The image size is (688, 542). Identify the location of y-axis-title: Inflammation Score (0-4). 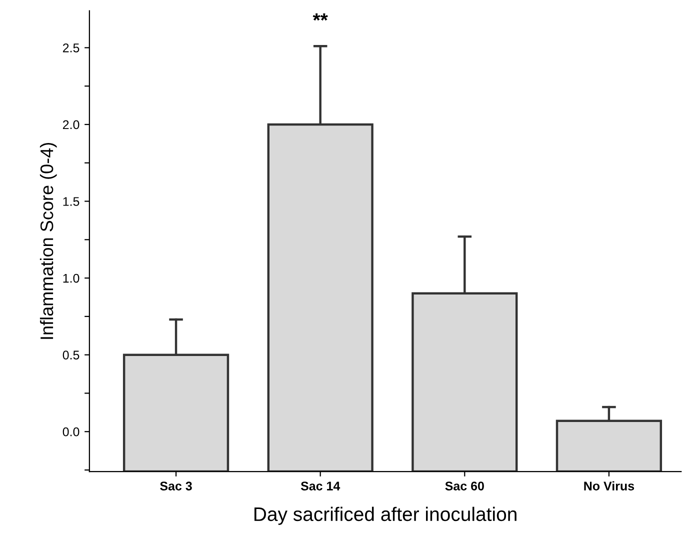
(48, 240).